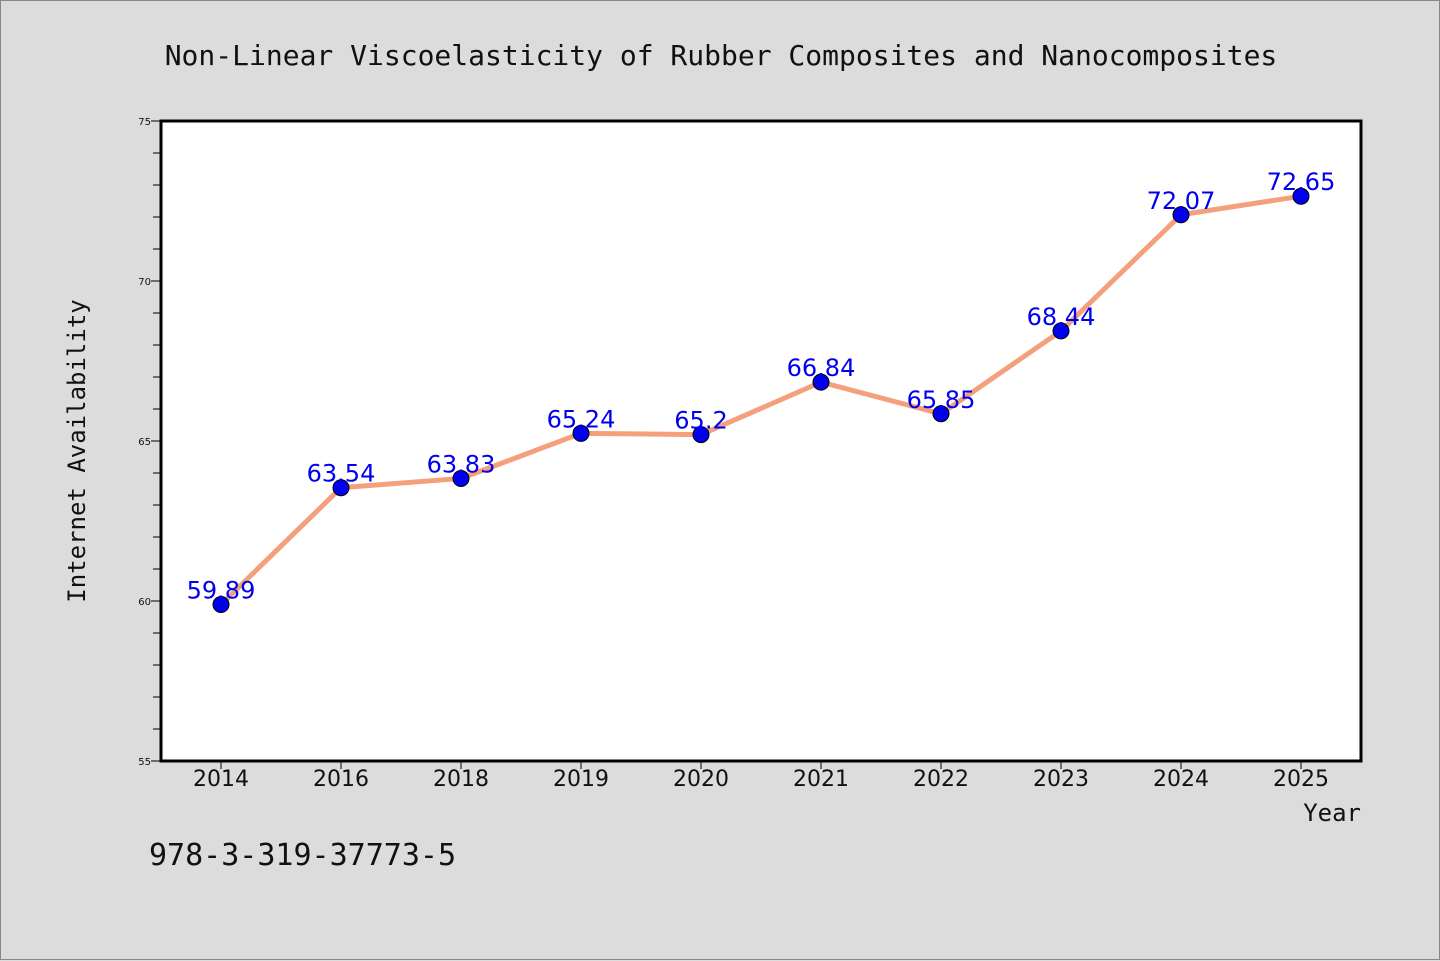  Describe the element at coordinates (821, 368) in the screenshot. I see `data-label: 66.84` at that location.